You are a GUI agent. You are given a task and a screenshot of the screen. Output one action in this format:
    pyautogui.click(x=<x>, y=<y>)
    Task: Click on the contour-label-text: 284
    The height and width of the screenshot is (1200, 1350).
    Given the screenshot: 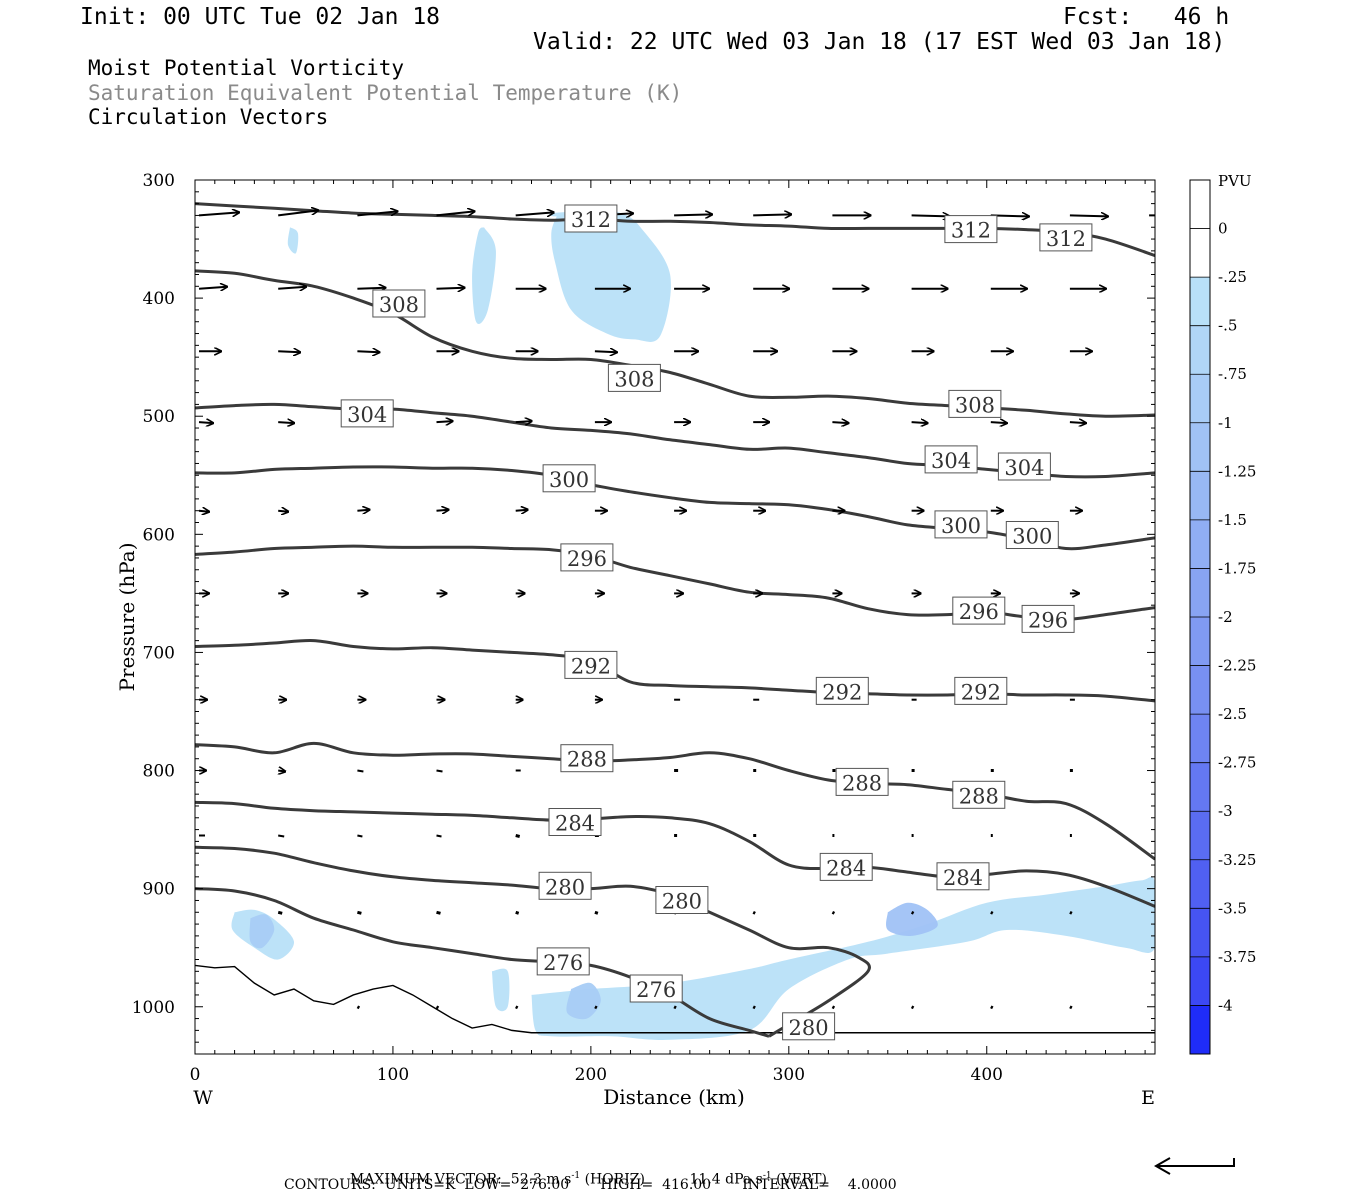 What is the action you would take?
    pyautogui.click(x=575, y=824)
    